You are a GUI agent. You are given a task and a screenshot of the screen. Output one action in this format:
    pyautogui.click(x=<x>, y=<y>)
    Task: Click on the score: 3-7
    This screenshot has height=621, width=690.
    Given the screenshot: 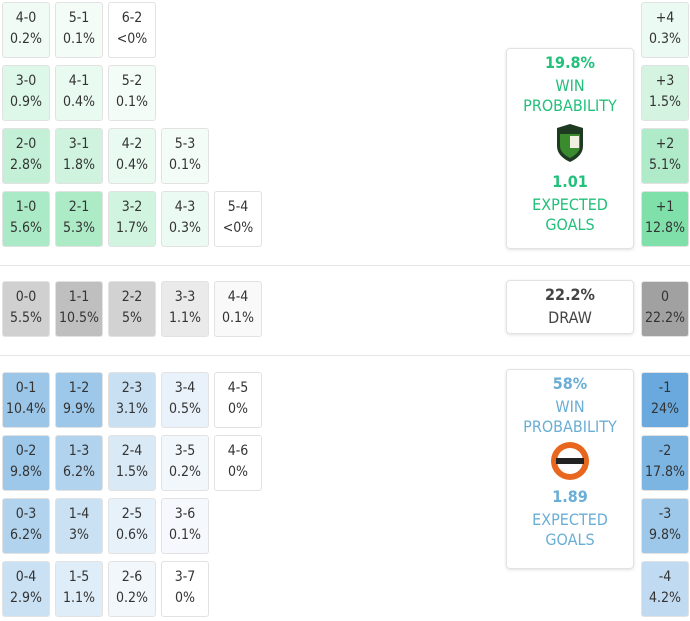 What is the action you would take?
    pyautogui.click(x=185, y=577)
    